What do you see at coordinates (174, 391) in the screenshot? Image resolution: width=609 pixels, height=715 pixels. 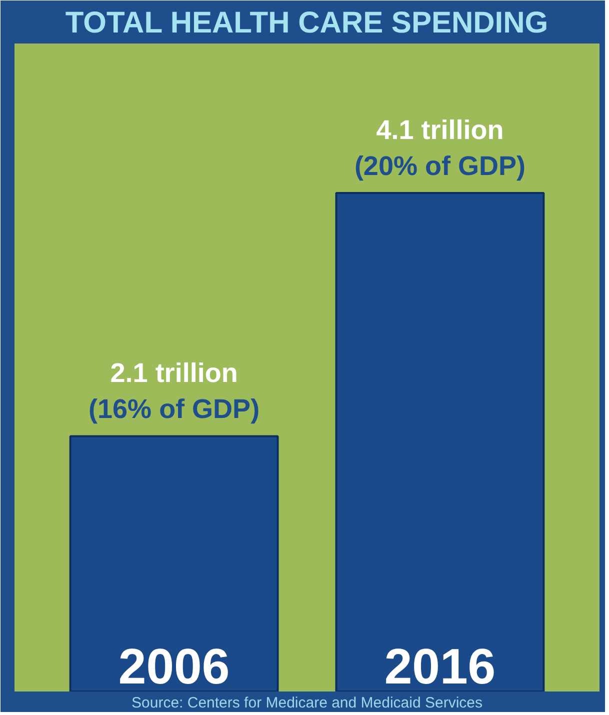 I see `data-label: 2.1 trillion (16% of GDP)` at bounding box center [174, 391].